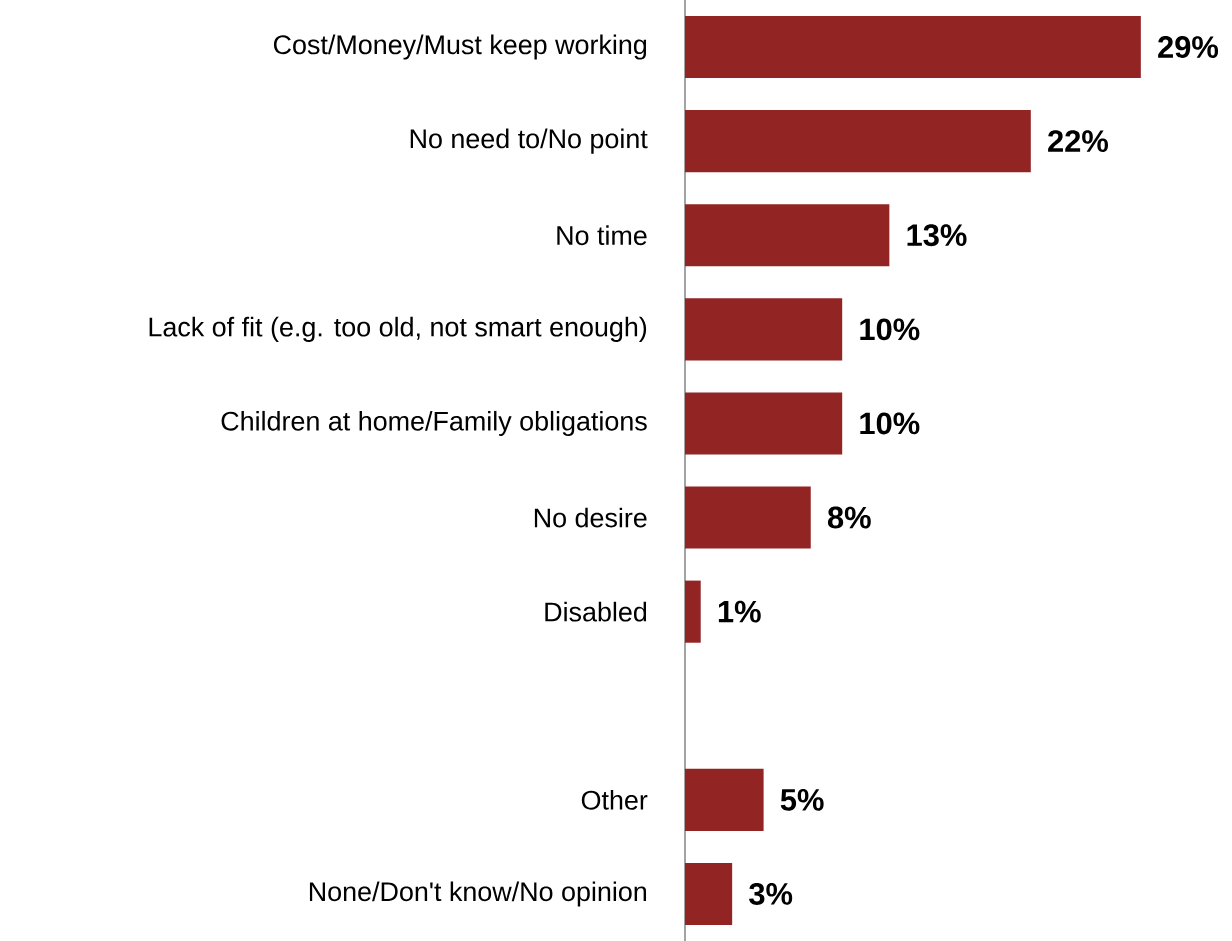 The width and height of the screenshot is (1232, 941). What do you see at coordinates (937, 235) in the screenshot?
I see `data-label: 13%` at bounding box center [937, 235].